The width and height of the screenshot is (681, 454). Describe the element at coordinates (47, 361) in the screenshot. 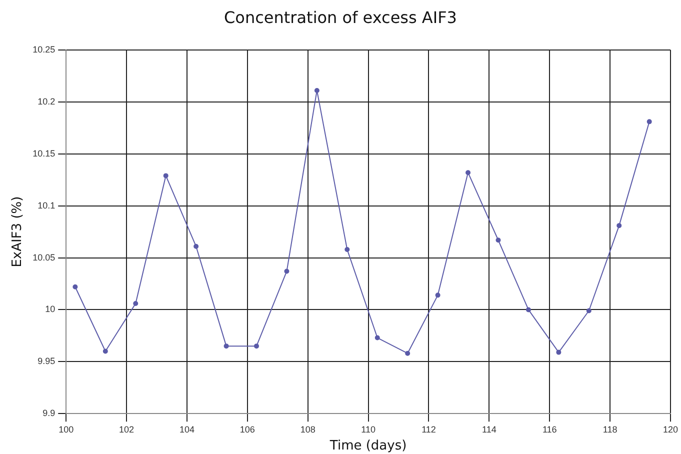

I see `y-tick-label: 9.95` at that location.